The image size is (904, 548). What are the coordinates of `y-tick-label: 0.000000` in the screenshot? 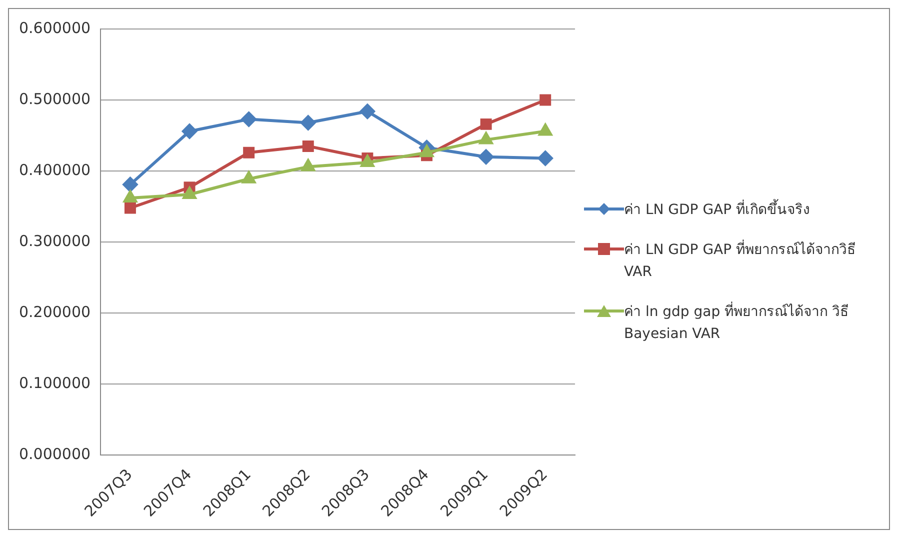 It's located at (54, 454).